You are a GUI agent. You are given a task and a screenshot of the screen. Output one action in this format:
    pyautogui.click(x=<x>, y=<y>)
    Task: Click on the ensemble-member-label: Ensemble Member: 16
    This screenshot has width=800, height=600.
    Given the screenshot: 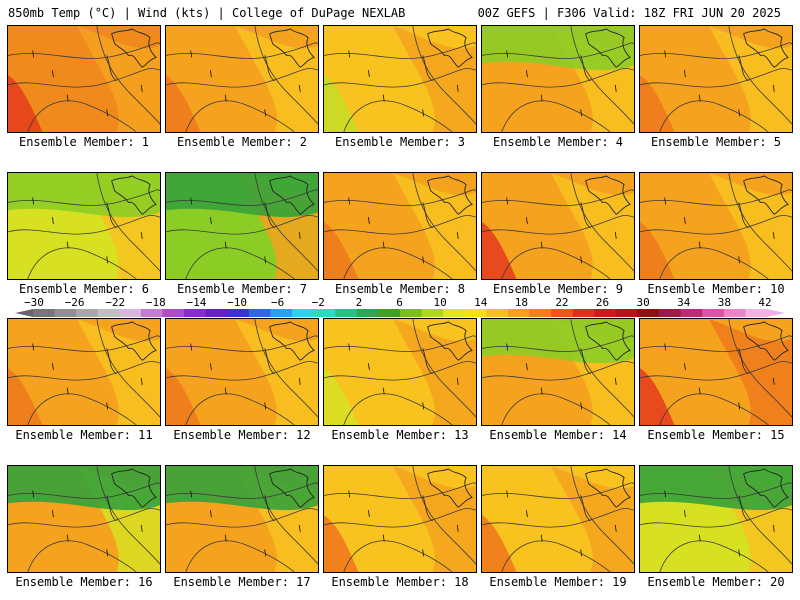 What is the action you would take?
    pyautogui.click(x=84, y=582)
    